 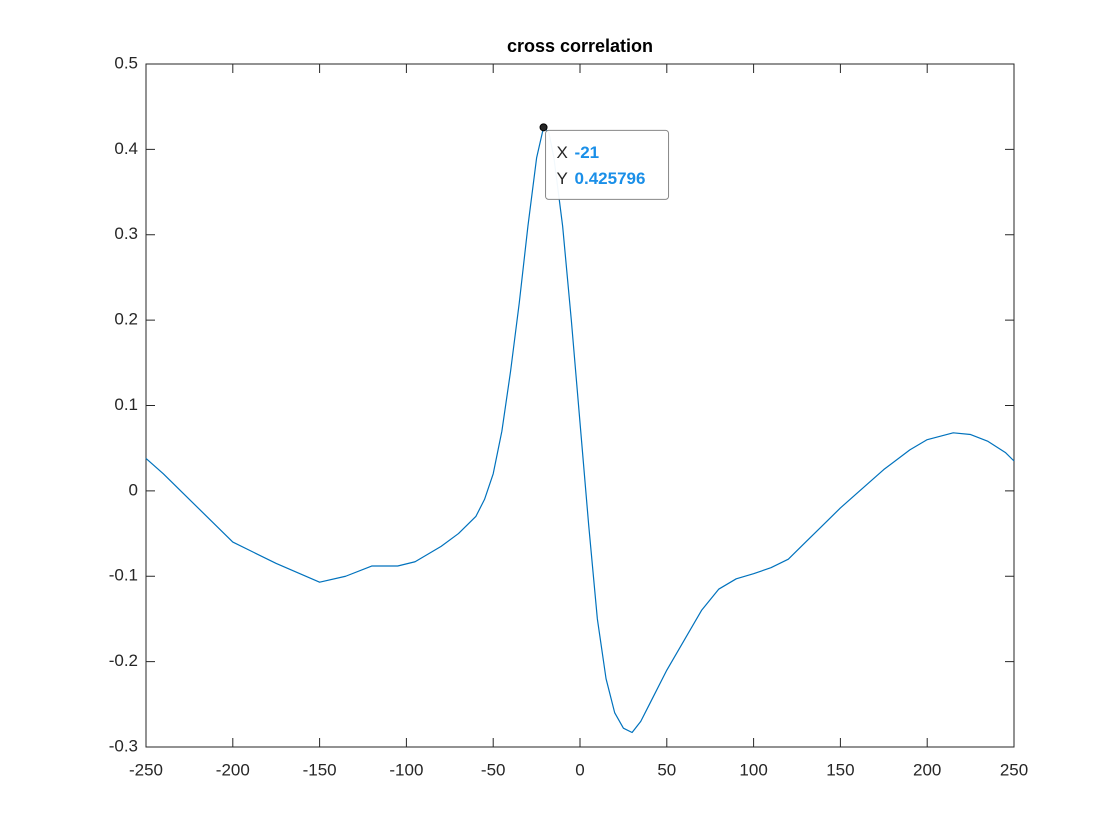 I want to click on datatip-y-value: 0.425796, so click(x=610, y=178).